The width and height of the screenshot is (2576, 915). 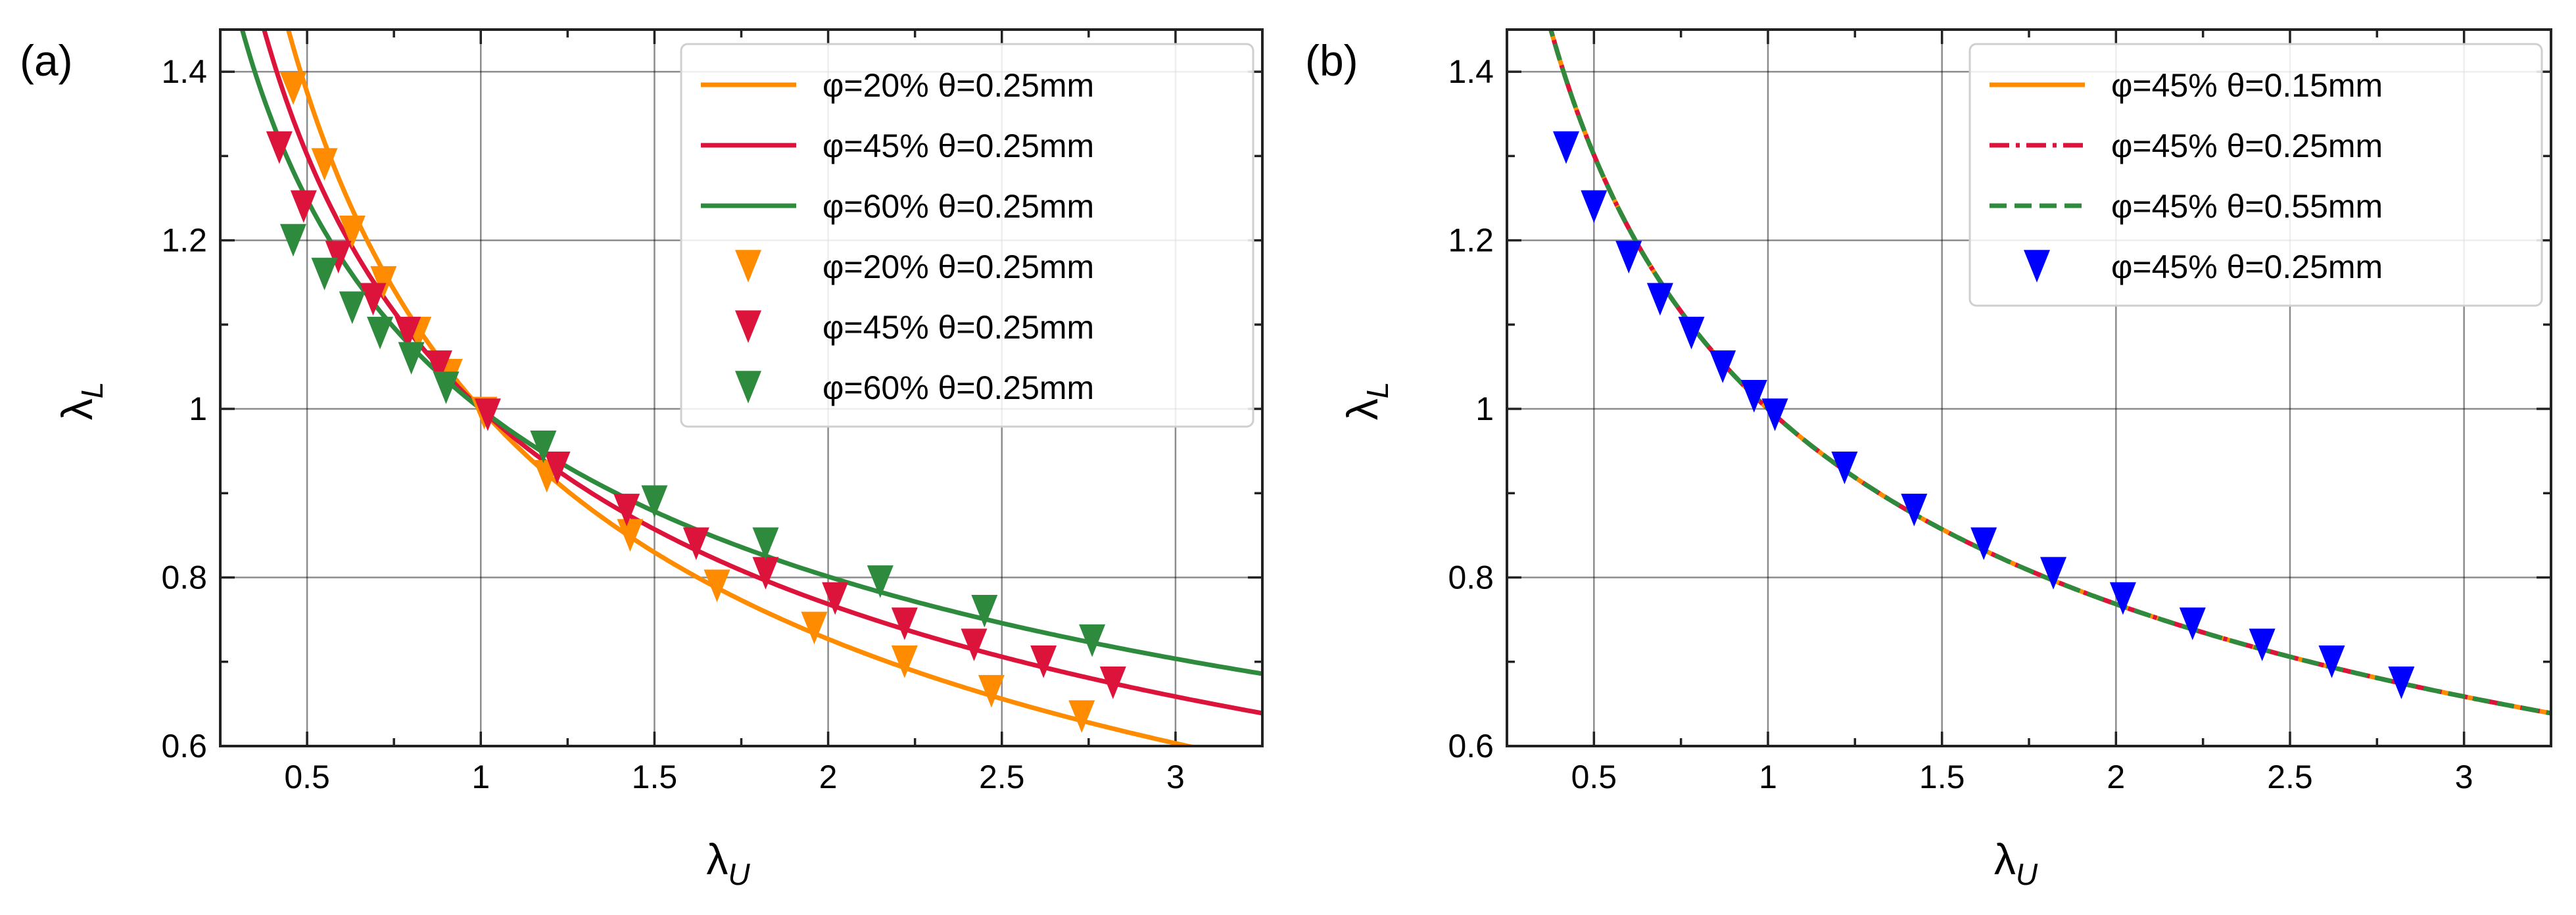 I want to click on panel-label: (a), so click(x=47, y=60).